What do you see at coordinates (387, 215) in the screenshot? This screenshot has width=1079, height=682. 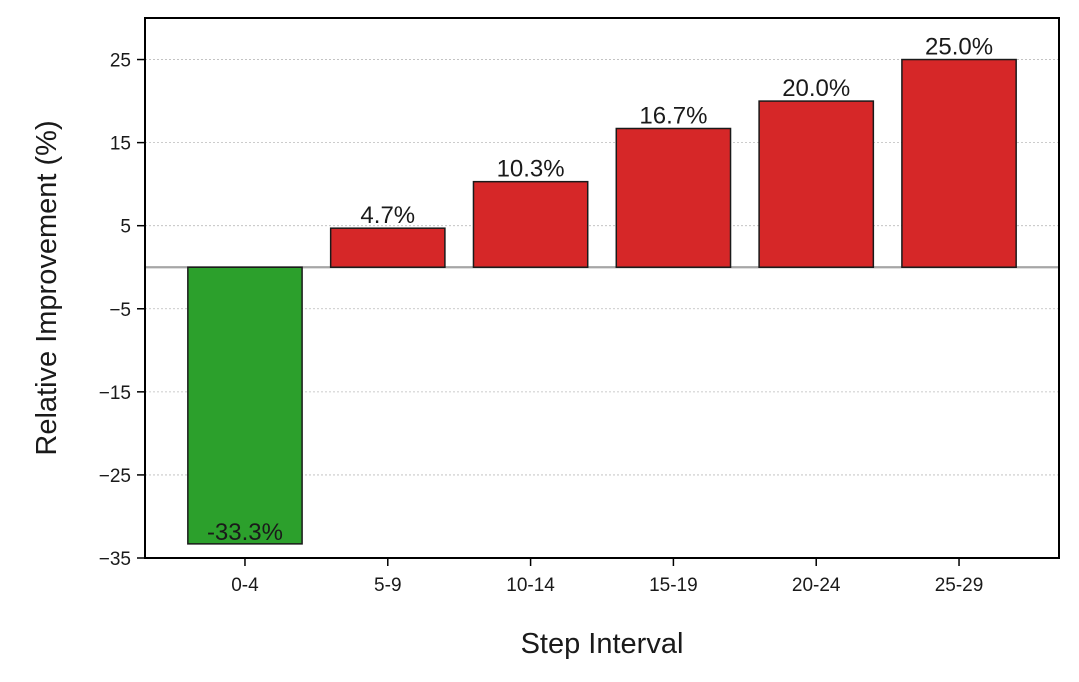 I see `data-label: 4.7%` at bounding box center [387, 215].